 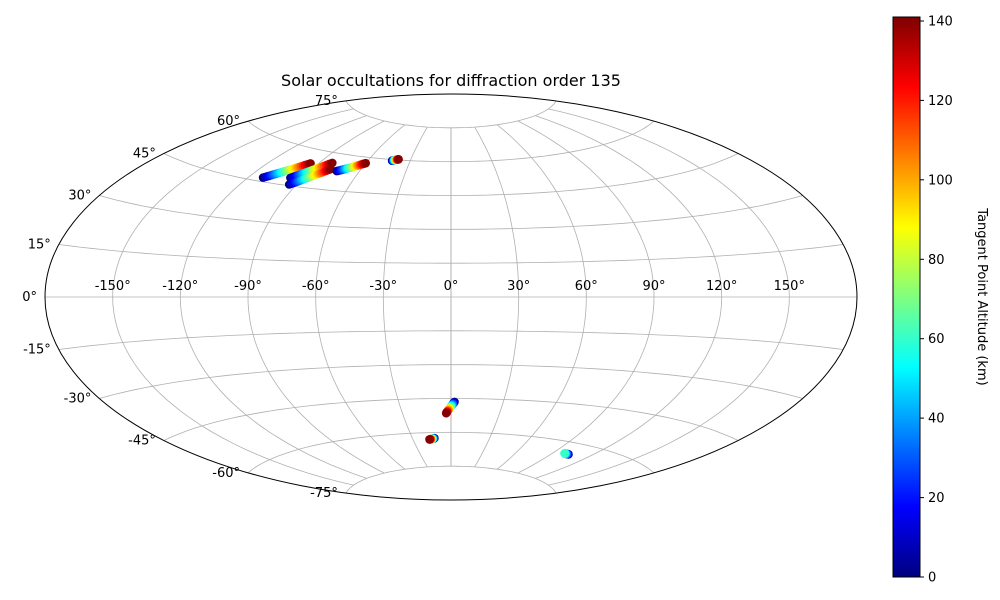 What do you see at coordinates (653, 286) in the screenshot?
I see `longitude-tick-label: 90°` at bounding box center [653, 286].